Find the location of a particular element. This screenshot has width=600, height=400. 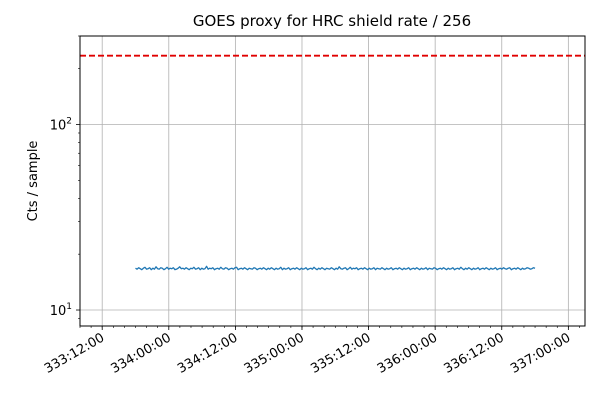

series-line is located at coordinates (335, 268).